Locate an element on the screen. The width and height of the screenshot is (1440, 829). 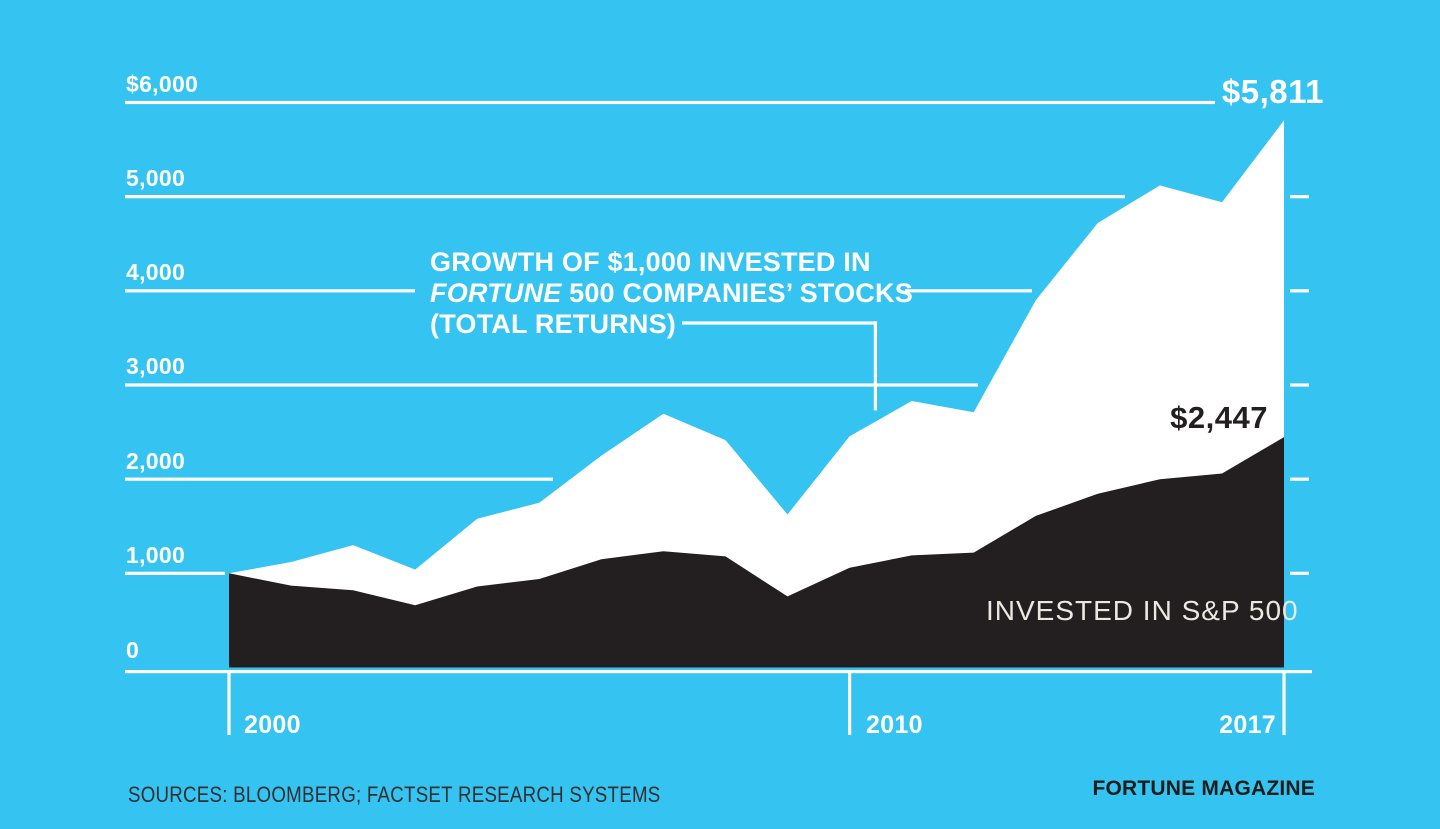
x-tick-2017 is located at coordinates (1284, 702).